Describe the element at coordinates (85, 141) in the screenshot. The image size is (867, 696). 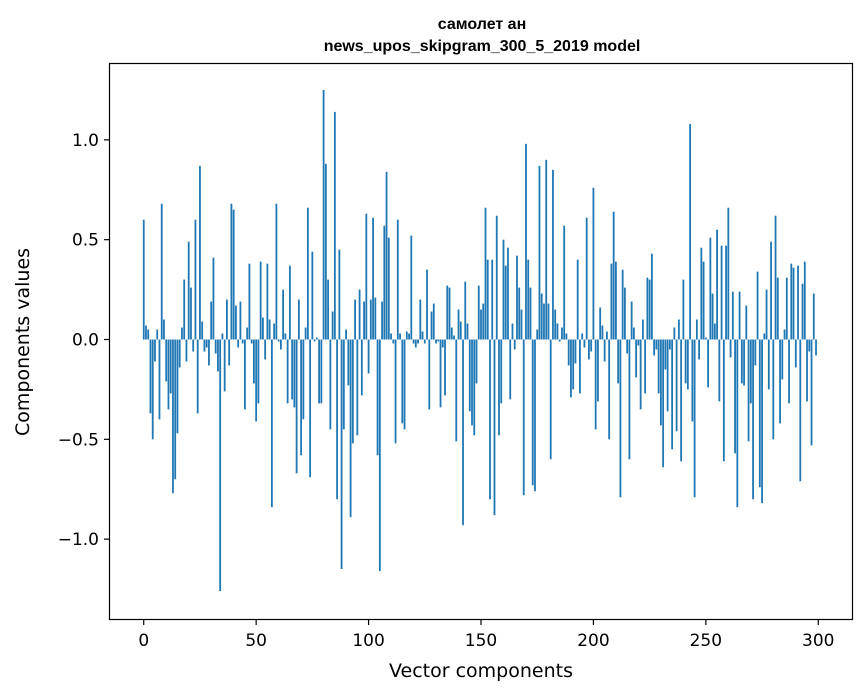
I see `y-tick-label-4: 1.0` at that location.